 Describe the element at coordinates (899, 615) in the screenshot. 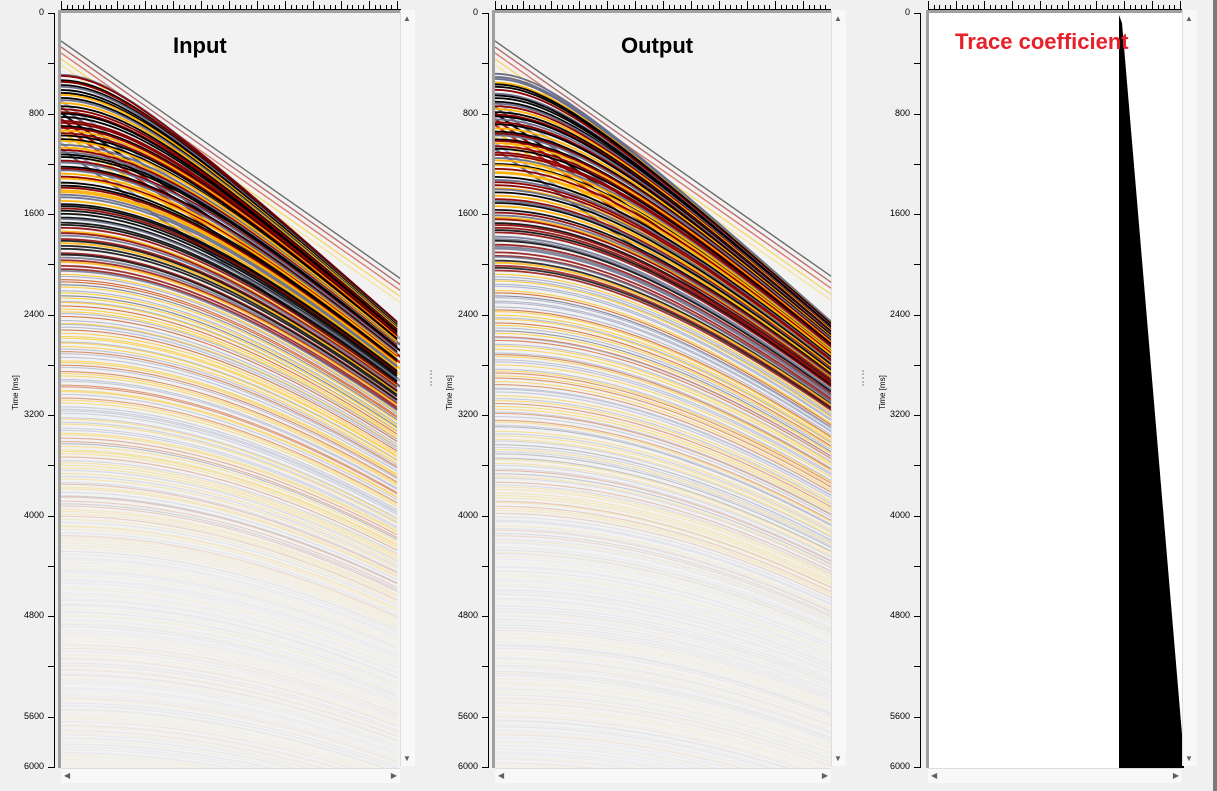

I see `axis-tick-label: 4800` at that location.